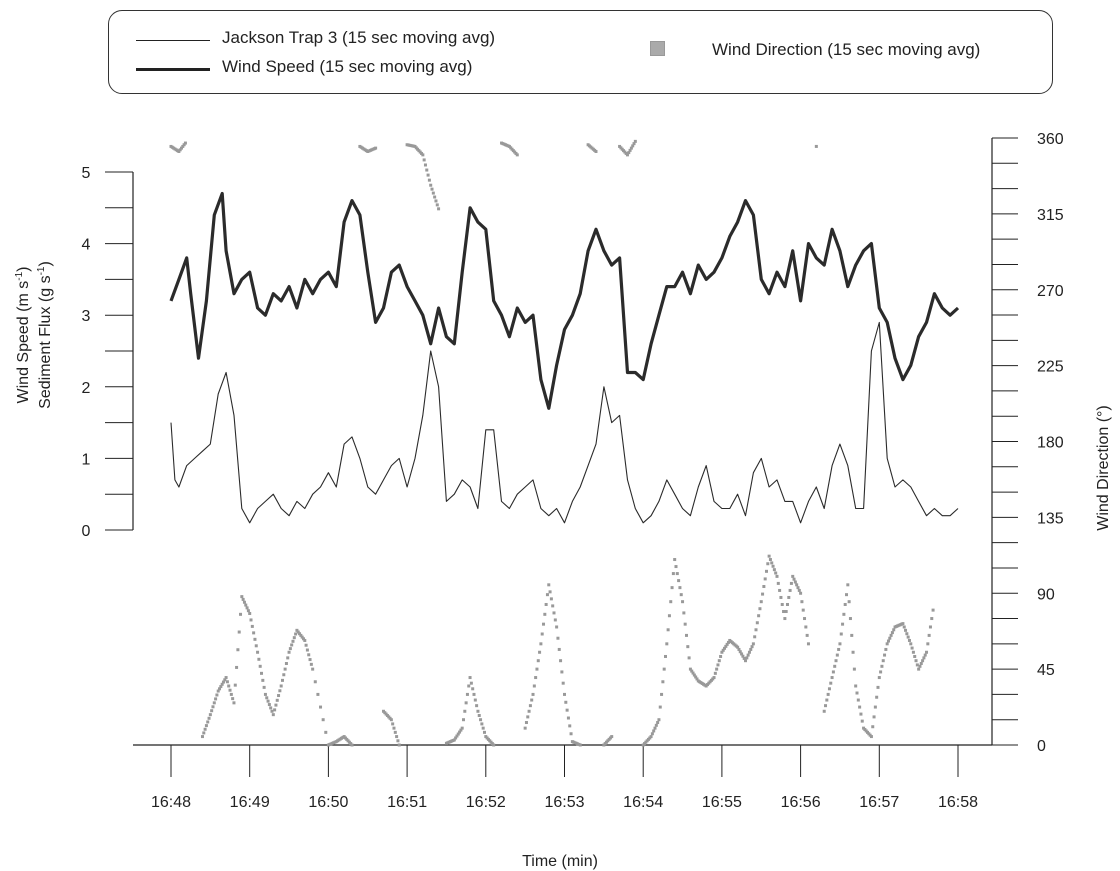 The width and height of the screenshot is (1120, 871). I want to click on y-axis-left-label-2-sup: -1, so click(41, 270).